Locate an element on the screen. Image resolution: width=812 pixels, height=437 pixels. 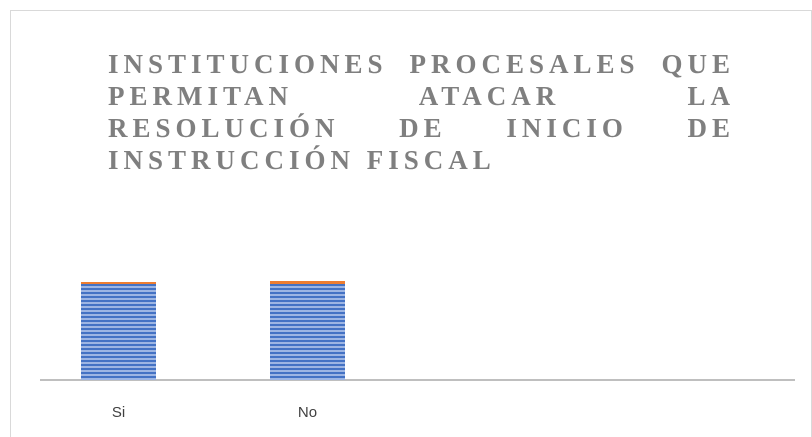
x-tick-label: No is located at coordinates (307, 412).